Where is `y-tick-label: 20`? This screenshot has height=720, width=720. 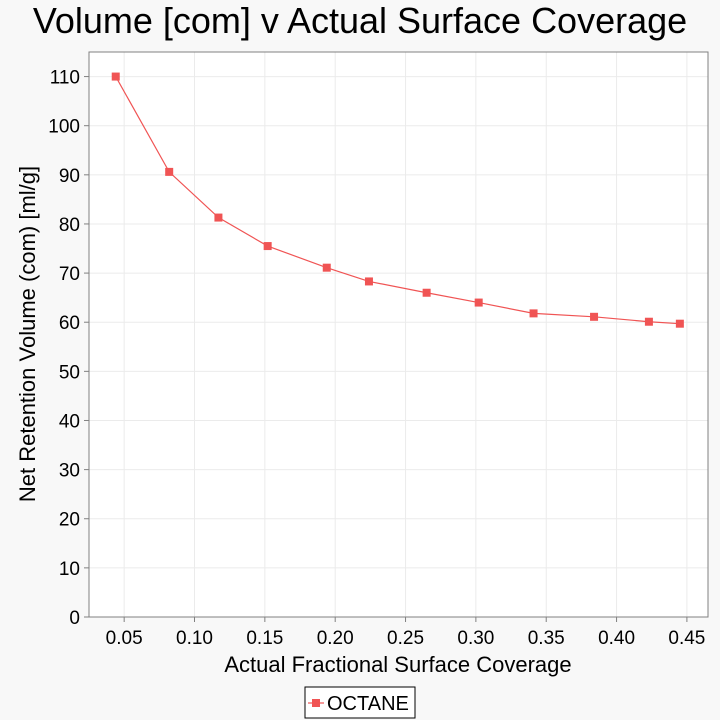 y-tick-label: 20 is located at coordinates (69, 520).